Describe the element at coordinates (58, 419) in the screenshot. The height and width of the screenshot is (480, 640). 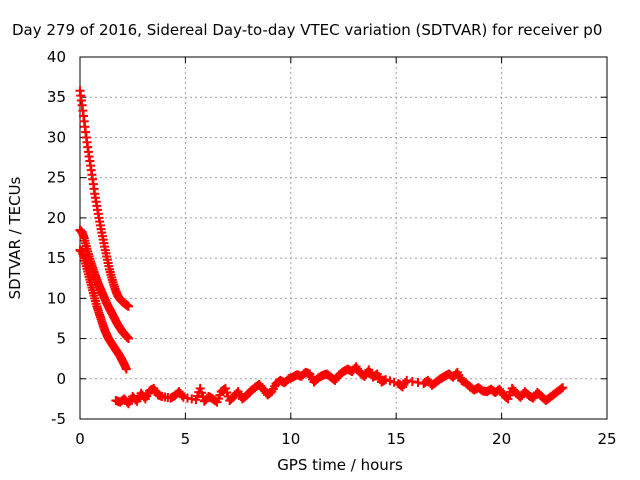
I see `y-tick-label: -5` at that location.